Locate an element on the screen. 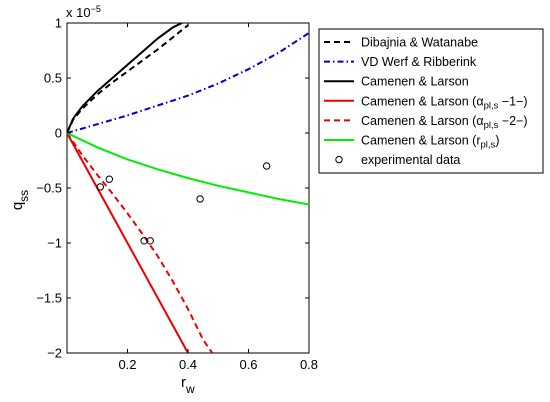 Image resolution: width=550 pixels, height=402 pixels. y-exponent-power: −5 is located at coordinates (96, 9).